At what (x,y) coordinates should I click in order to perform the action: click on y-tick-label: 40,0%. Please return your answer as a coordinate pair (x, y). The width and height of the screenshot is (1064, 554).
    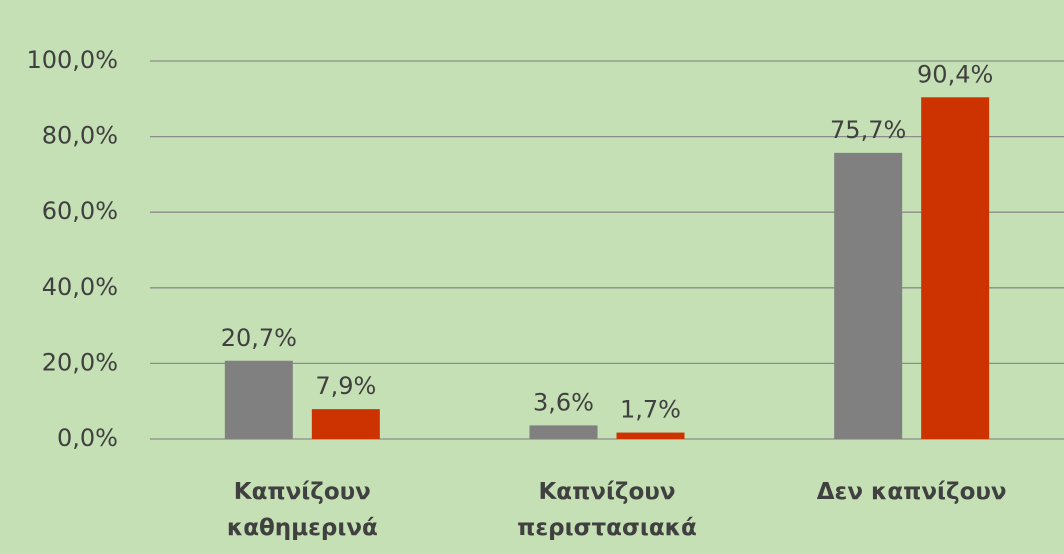
    Looking at the image, I should click on (80, 287).